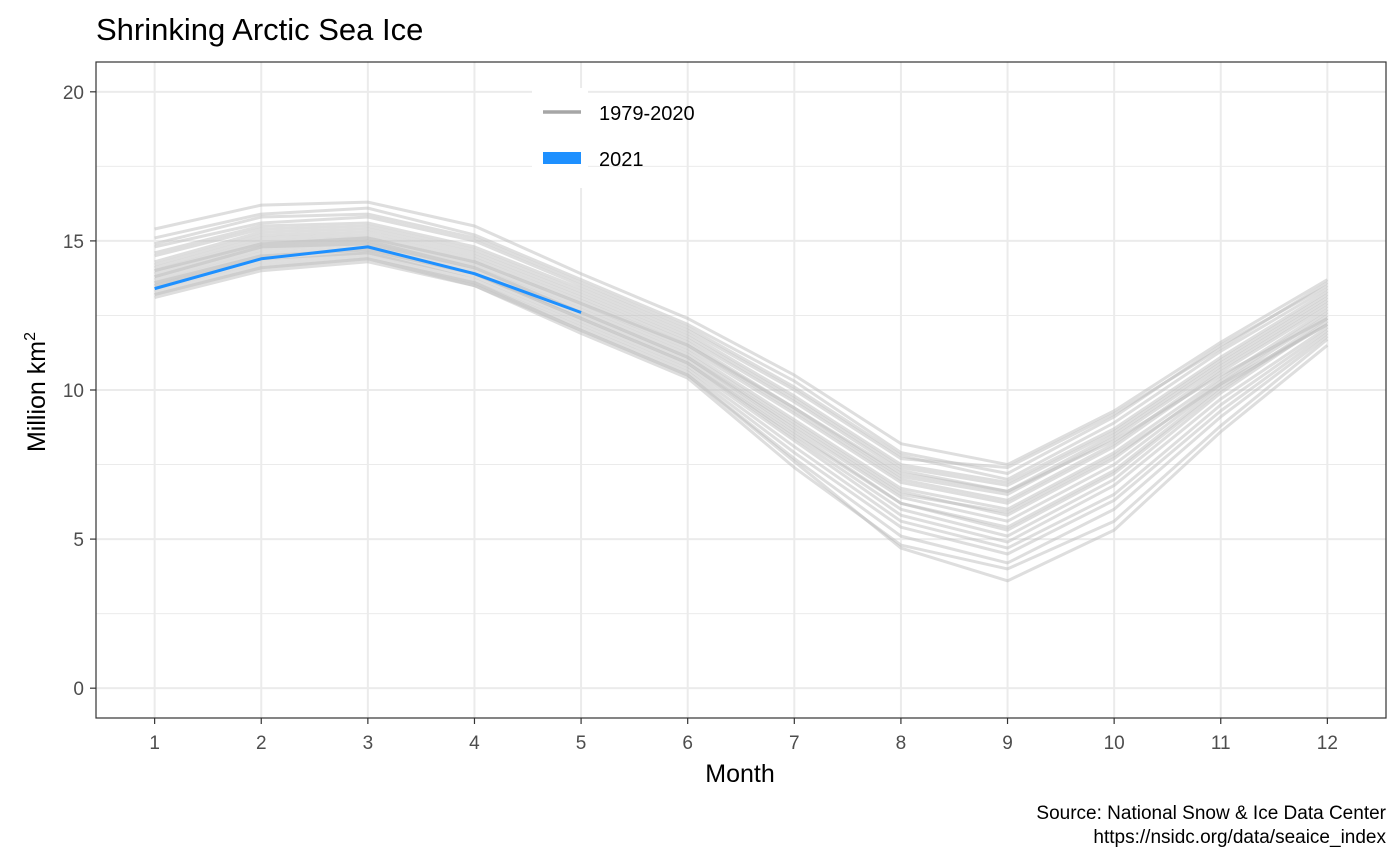  Describe the element at coordinates (1114, 743) in the screenshot. I see `x-tick-label: 10` at that location.